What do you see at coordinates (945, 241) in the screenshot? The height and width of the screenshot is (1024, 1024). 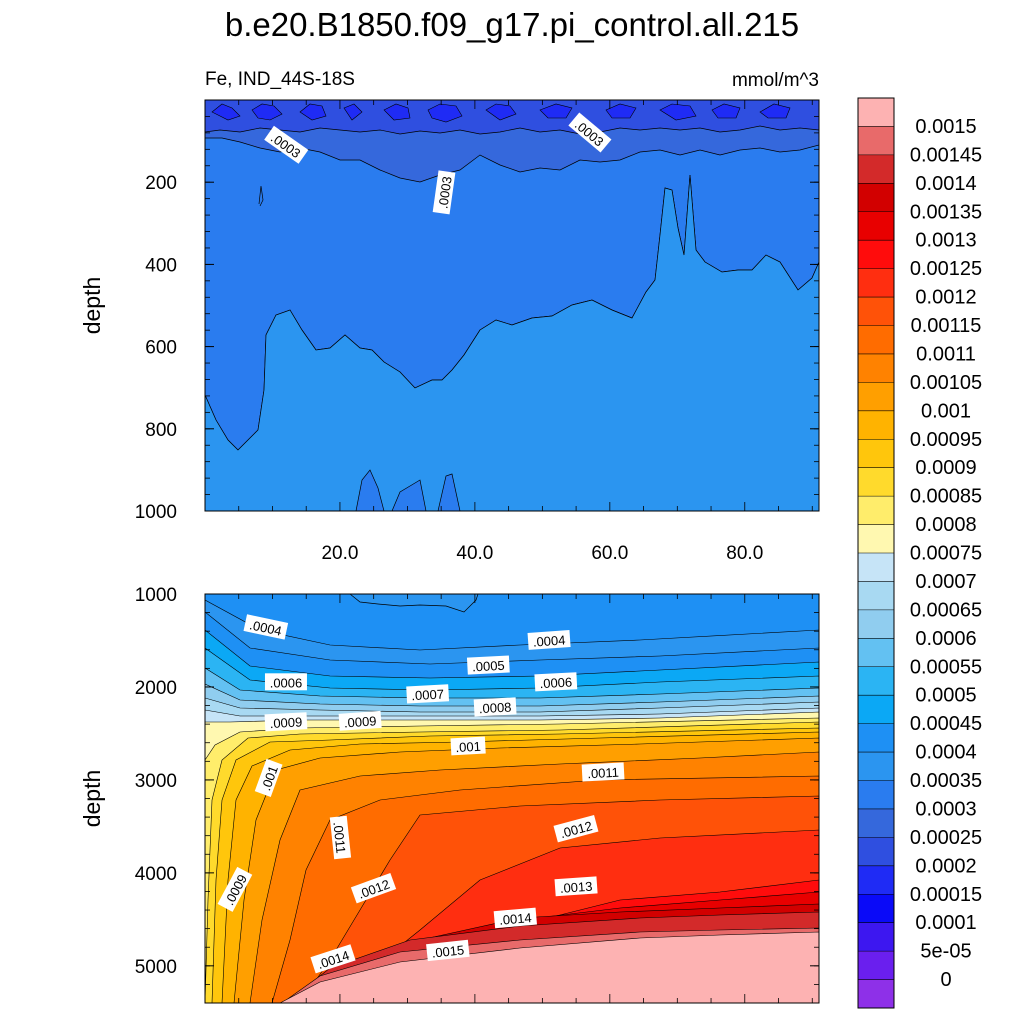 I see `colorbar-label: 0.0013` at bounding box center [945, 241].